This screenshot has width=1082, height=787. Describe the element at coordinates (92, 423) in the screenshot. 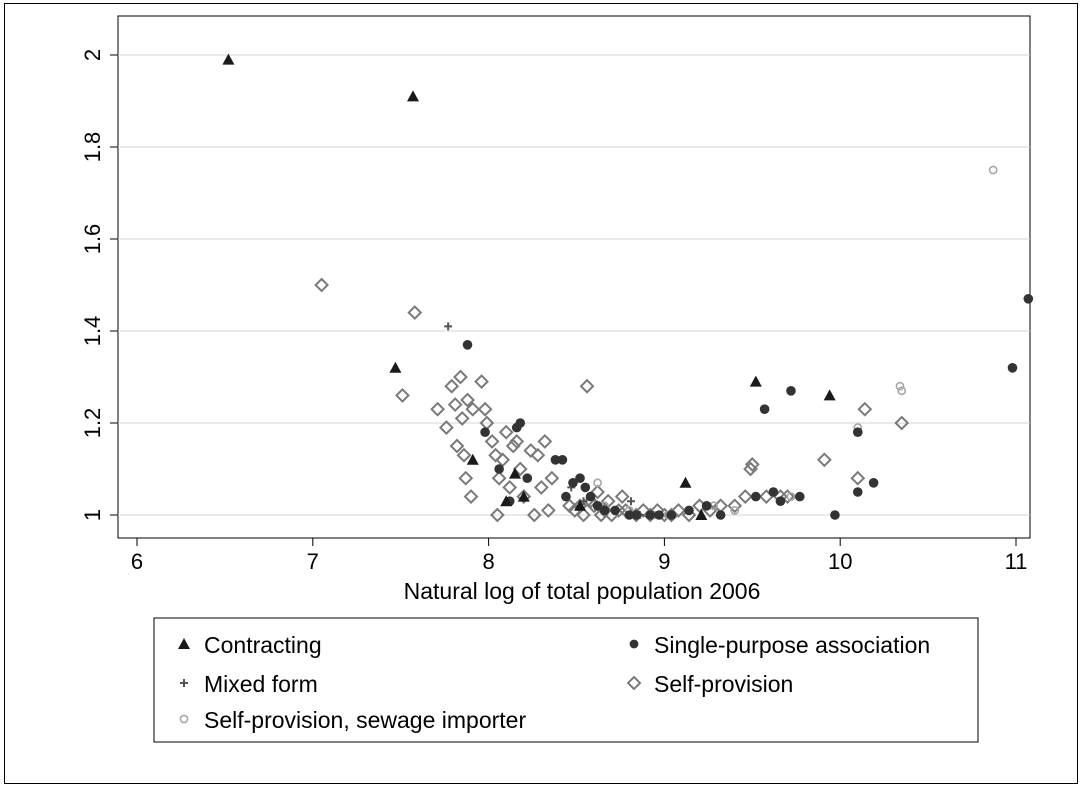

I see `y-tick-label: 1.2` at that location.